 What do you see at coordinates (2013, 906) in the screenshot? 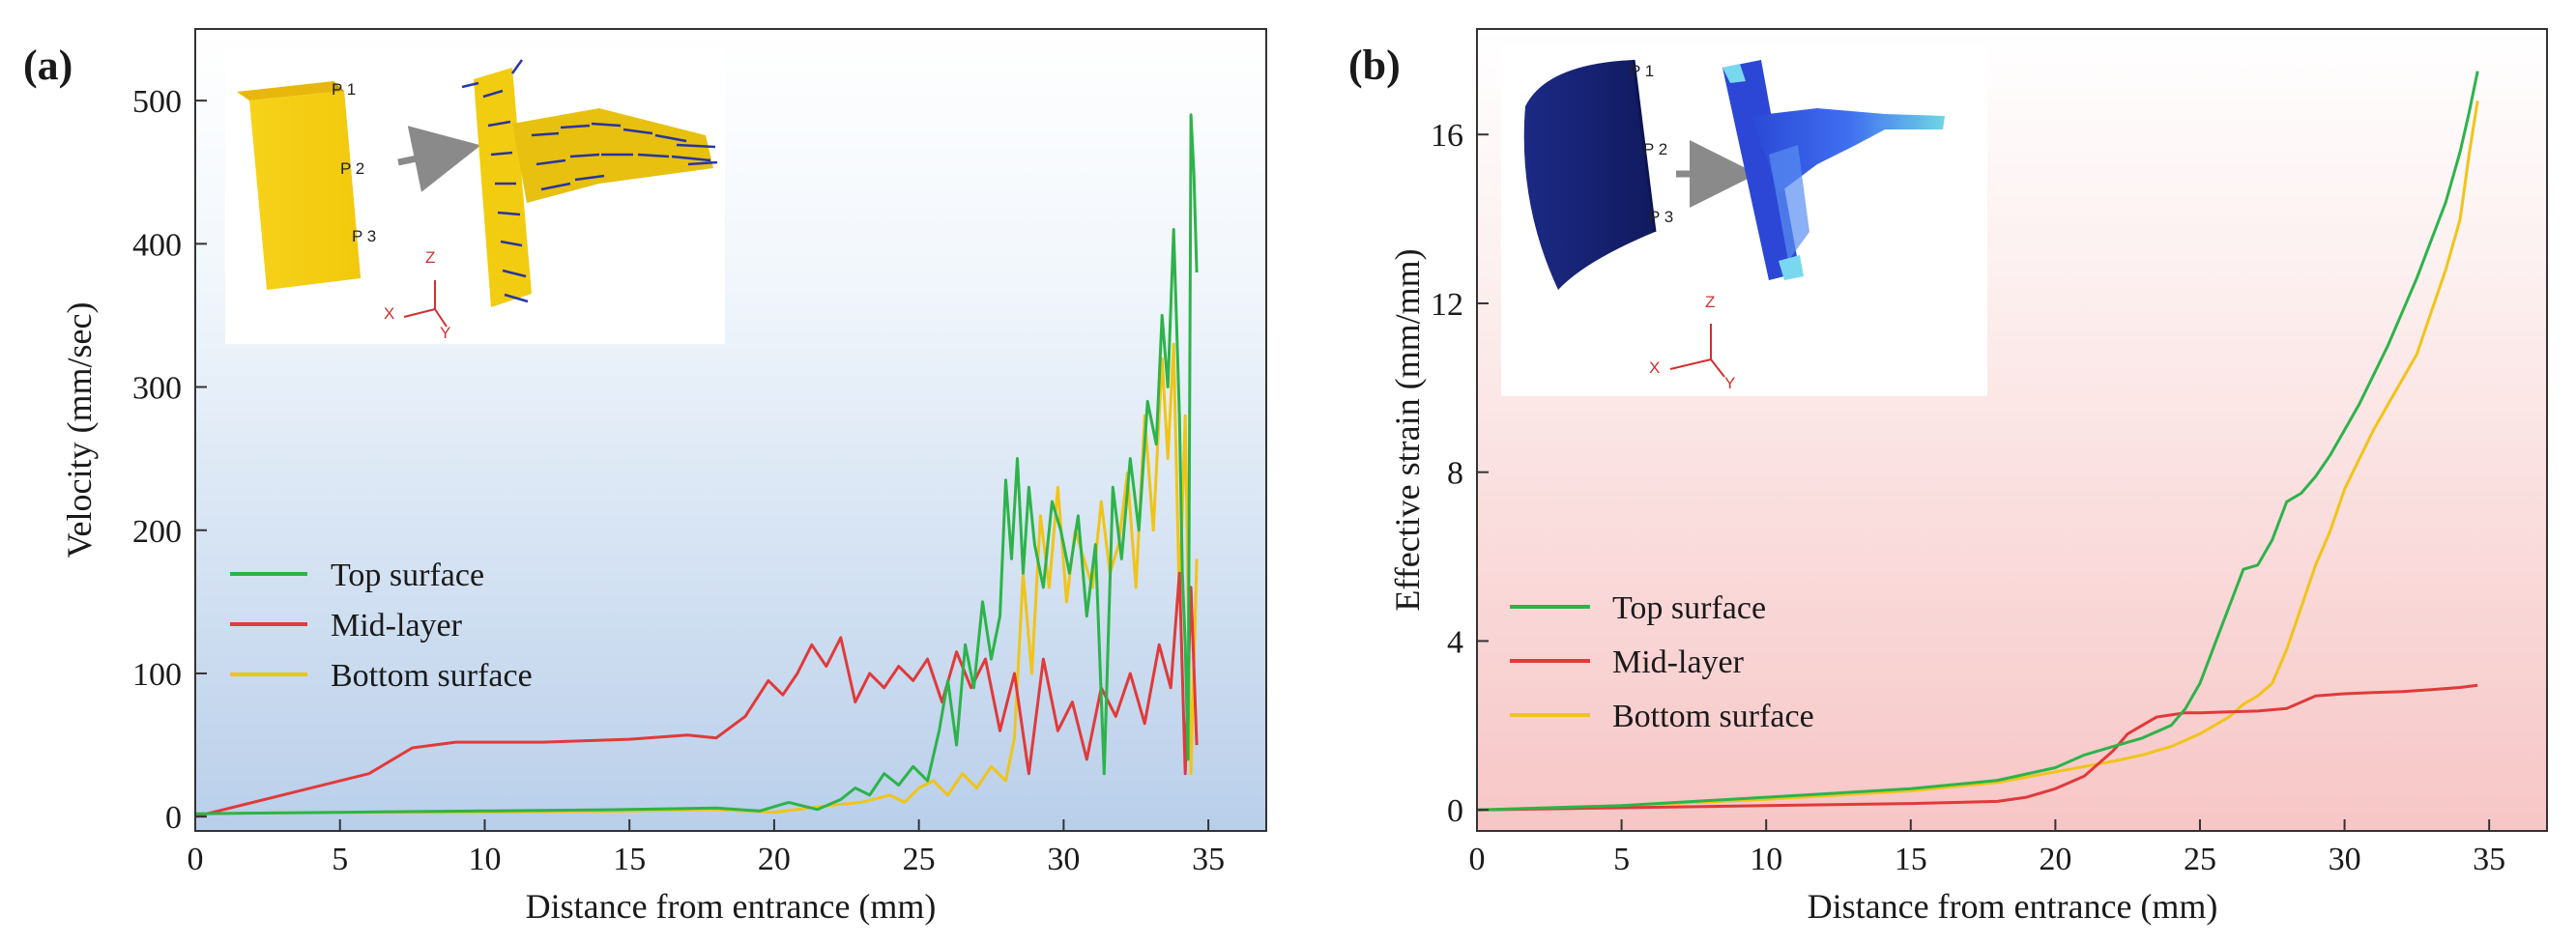
I see `strain-x-axis-title: Distance from entrance (mm)` at bounding box center [2013, 906].